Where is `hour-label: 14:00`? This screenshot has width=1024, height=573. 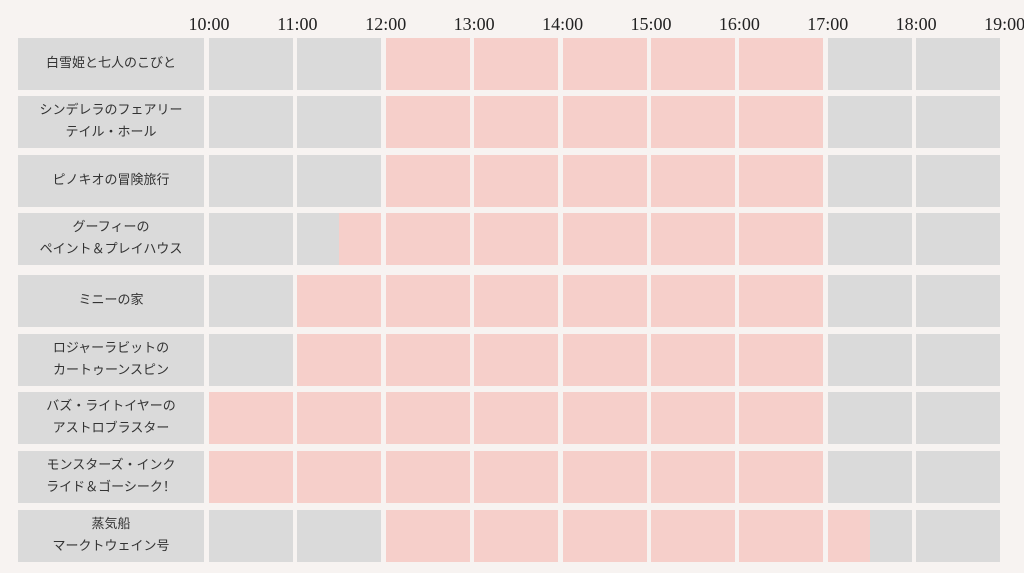
hour-label: 14:00 is located at coordinates (563, 24).